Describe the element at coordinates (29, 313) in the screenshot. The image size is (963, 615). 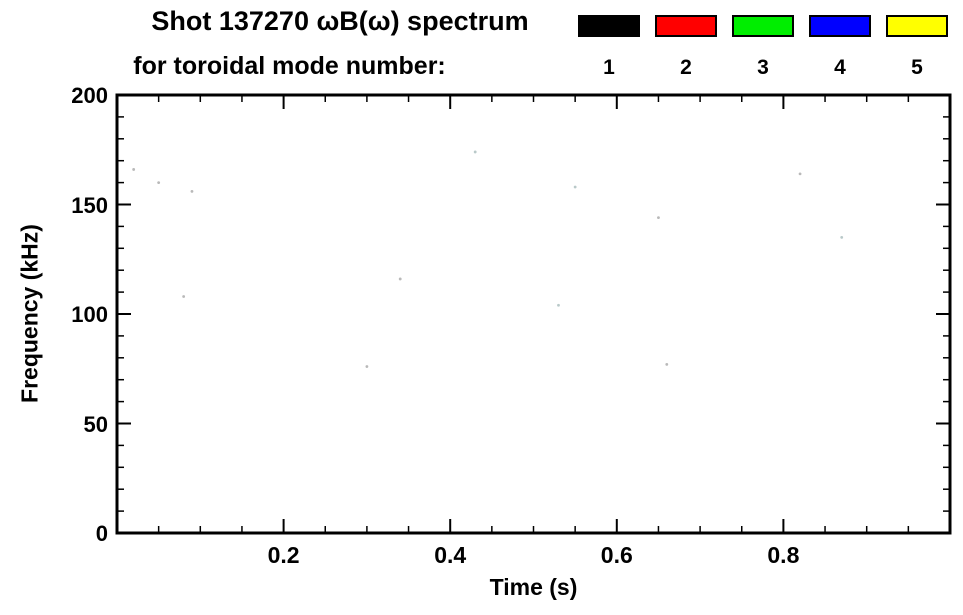
I see `y-axis-title: Frequency (kHz)` at that location.